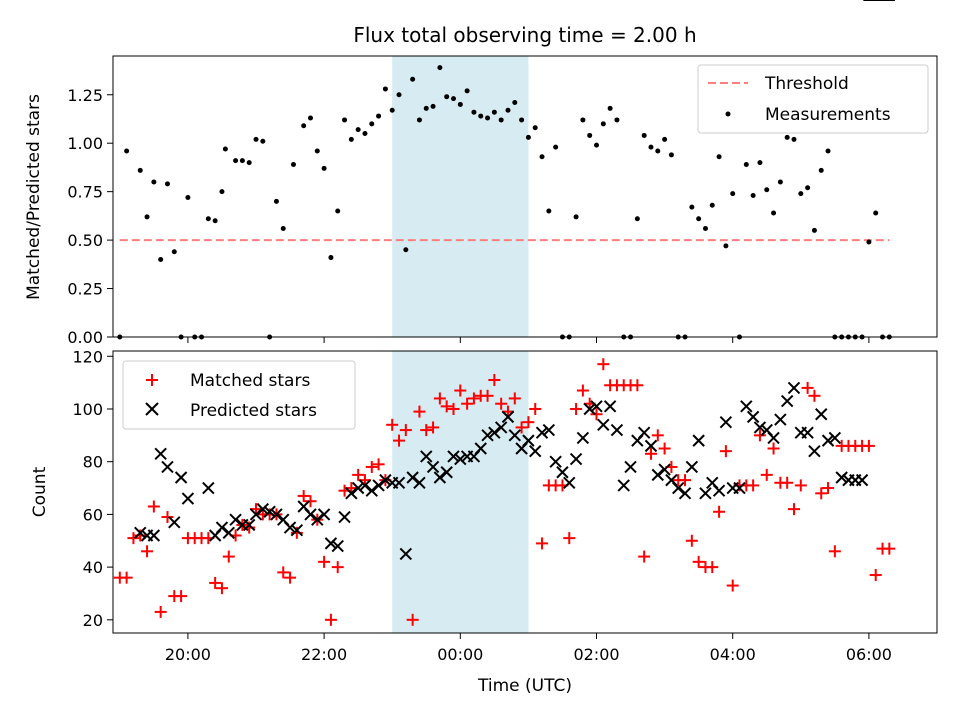 This screenshot has width=960, height=724. Describe the element at coordinates (93, 567) in the screenshot. I see `y-tick-label: 40` at that location.